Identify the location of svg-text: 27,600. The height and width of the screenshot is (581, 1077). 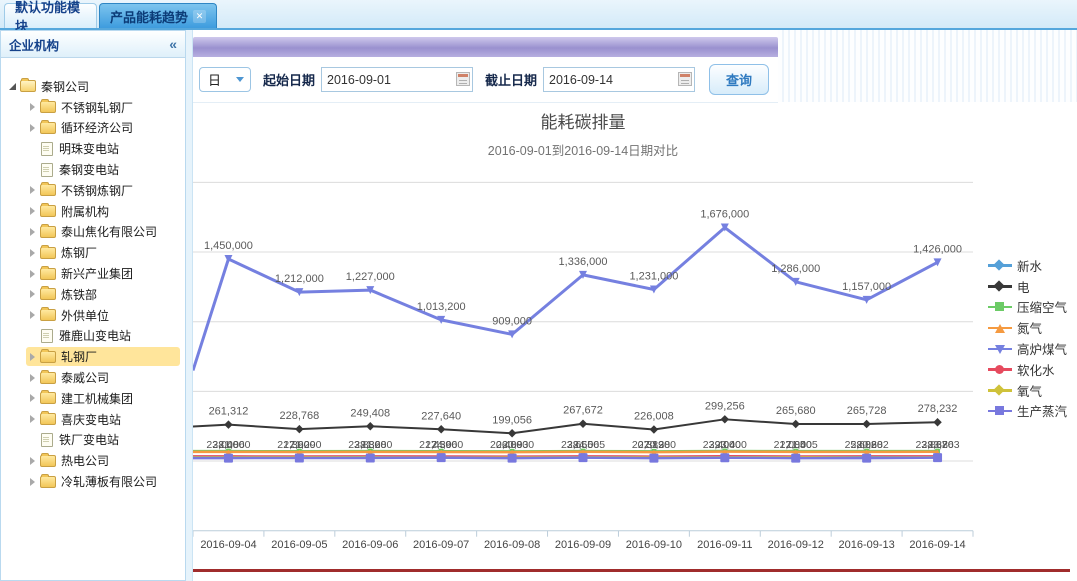
(299, 445).